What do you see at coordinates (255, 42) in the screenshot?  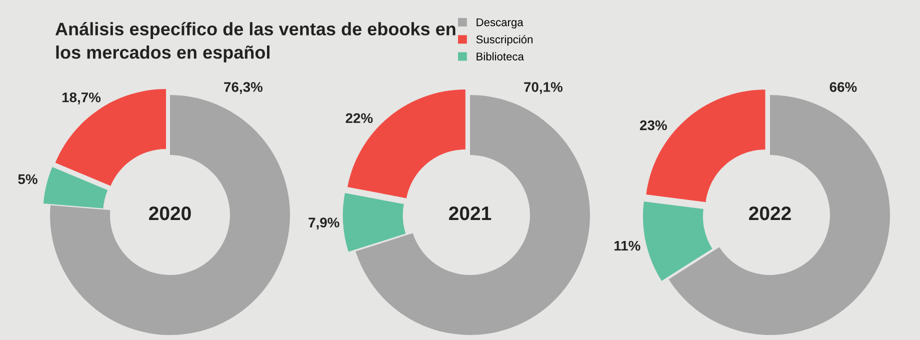 I see `text: Análisis específico de las ventas de ebooks en los mercados en español` at bounding box center [255, 42].